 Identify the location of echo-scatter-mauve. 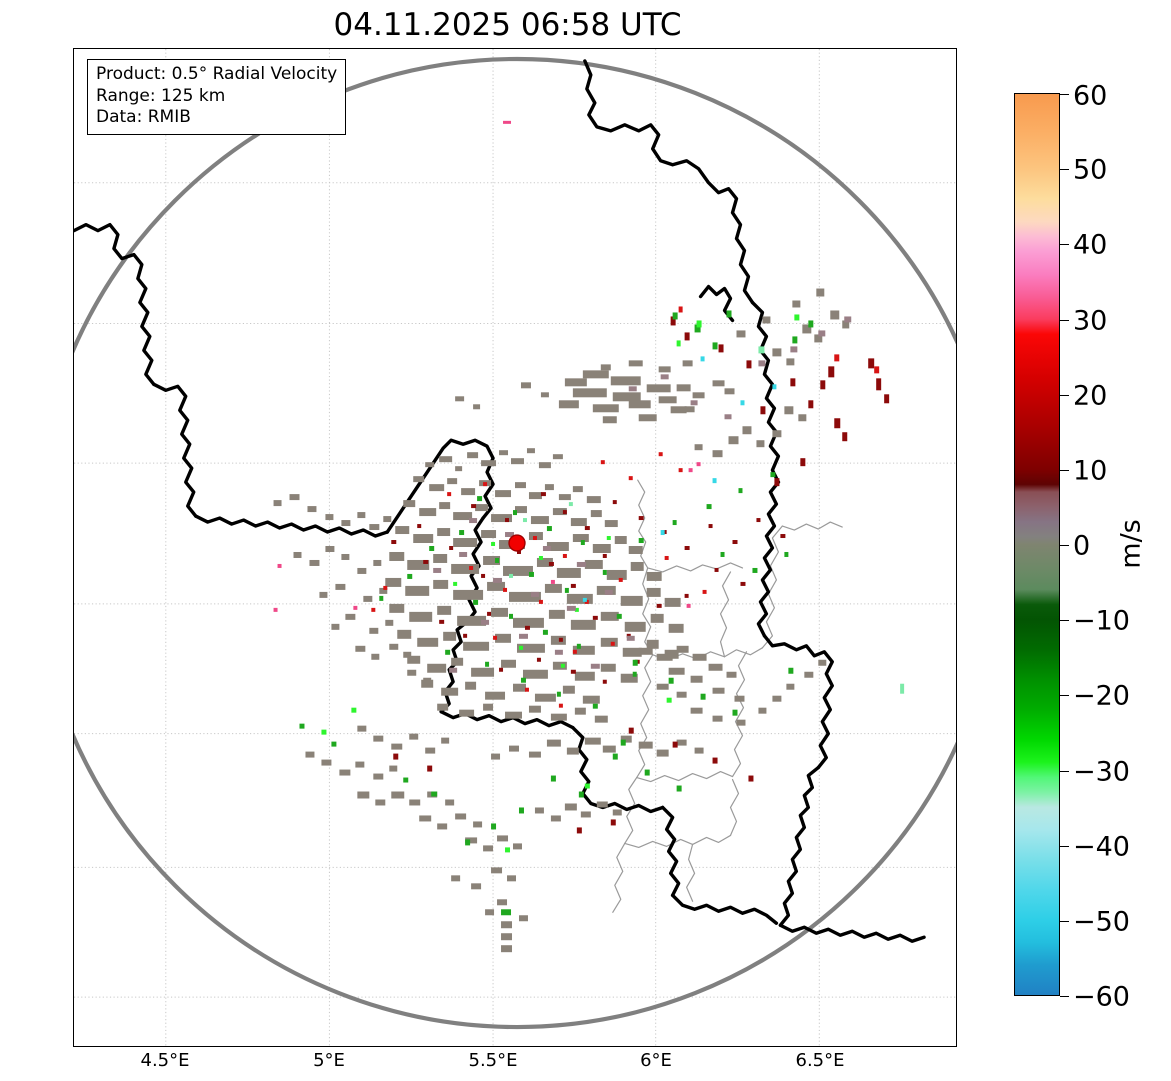
(642, 494).